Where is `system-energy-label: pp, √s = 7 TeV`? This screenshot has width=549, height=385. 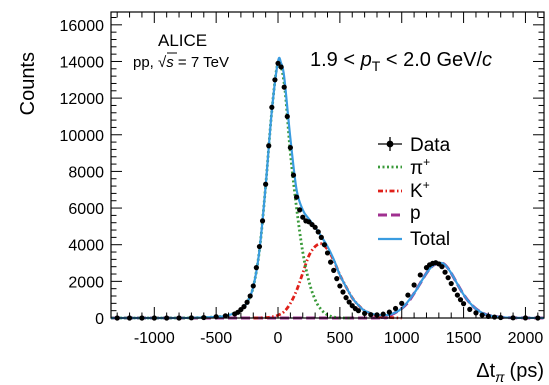
system-energy-label: pp, √s = 7 TeV is located at coordinates (181, 61).